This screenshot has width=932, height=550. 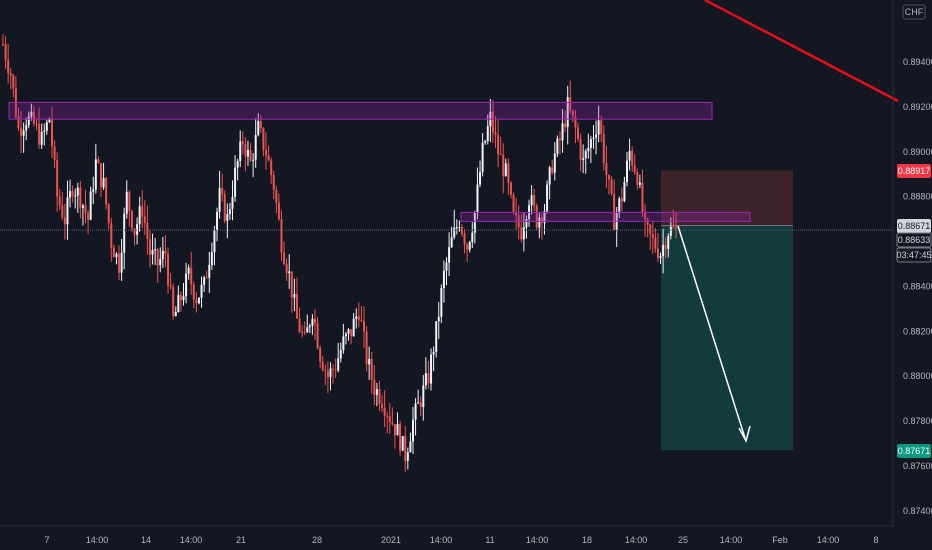 What do you see at coordinates (914, 451) in the screenshot?
I see `target-price-badge` at bounding box center [914, 451].